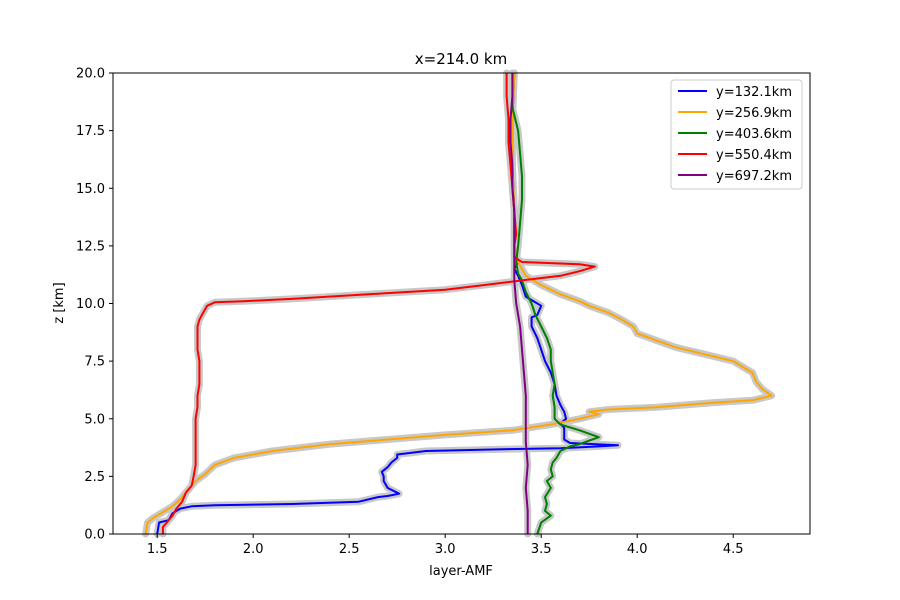 Image resolution: width=900 pixels, height=600 pixels. I want to click on legend-entry-label: y=550.4km, so click(754, 155).